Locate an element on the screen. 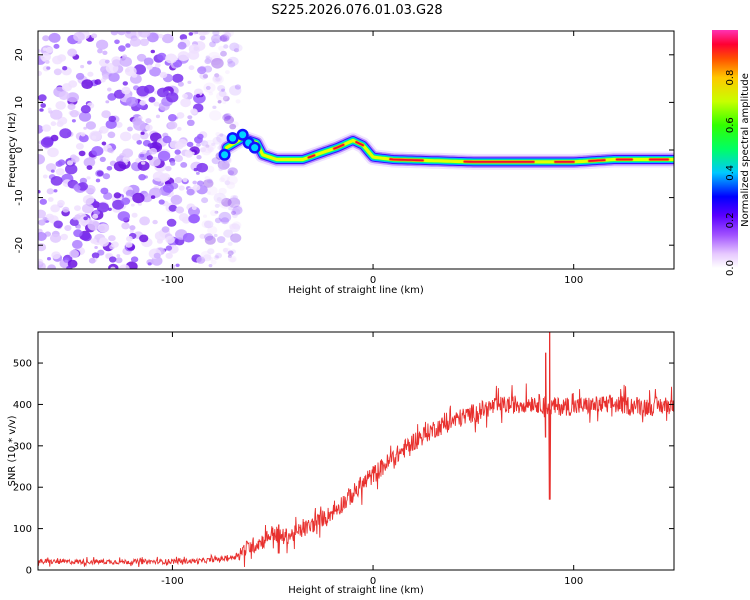 The width and height of the screenshot is (750, 600). colorbar-tick-label: 0.6 is located at coordinates (730, 125).